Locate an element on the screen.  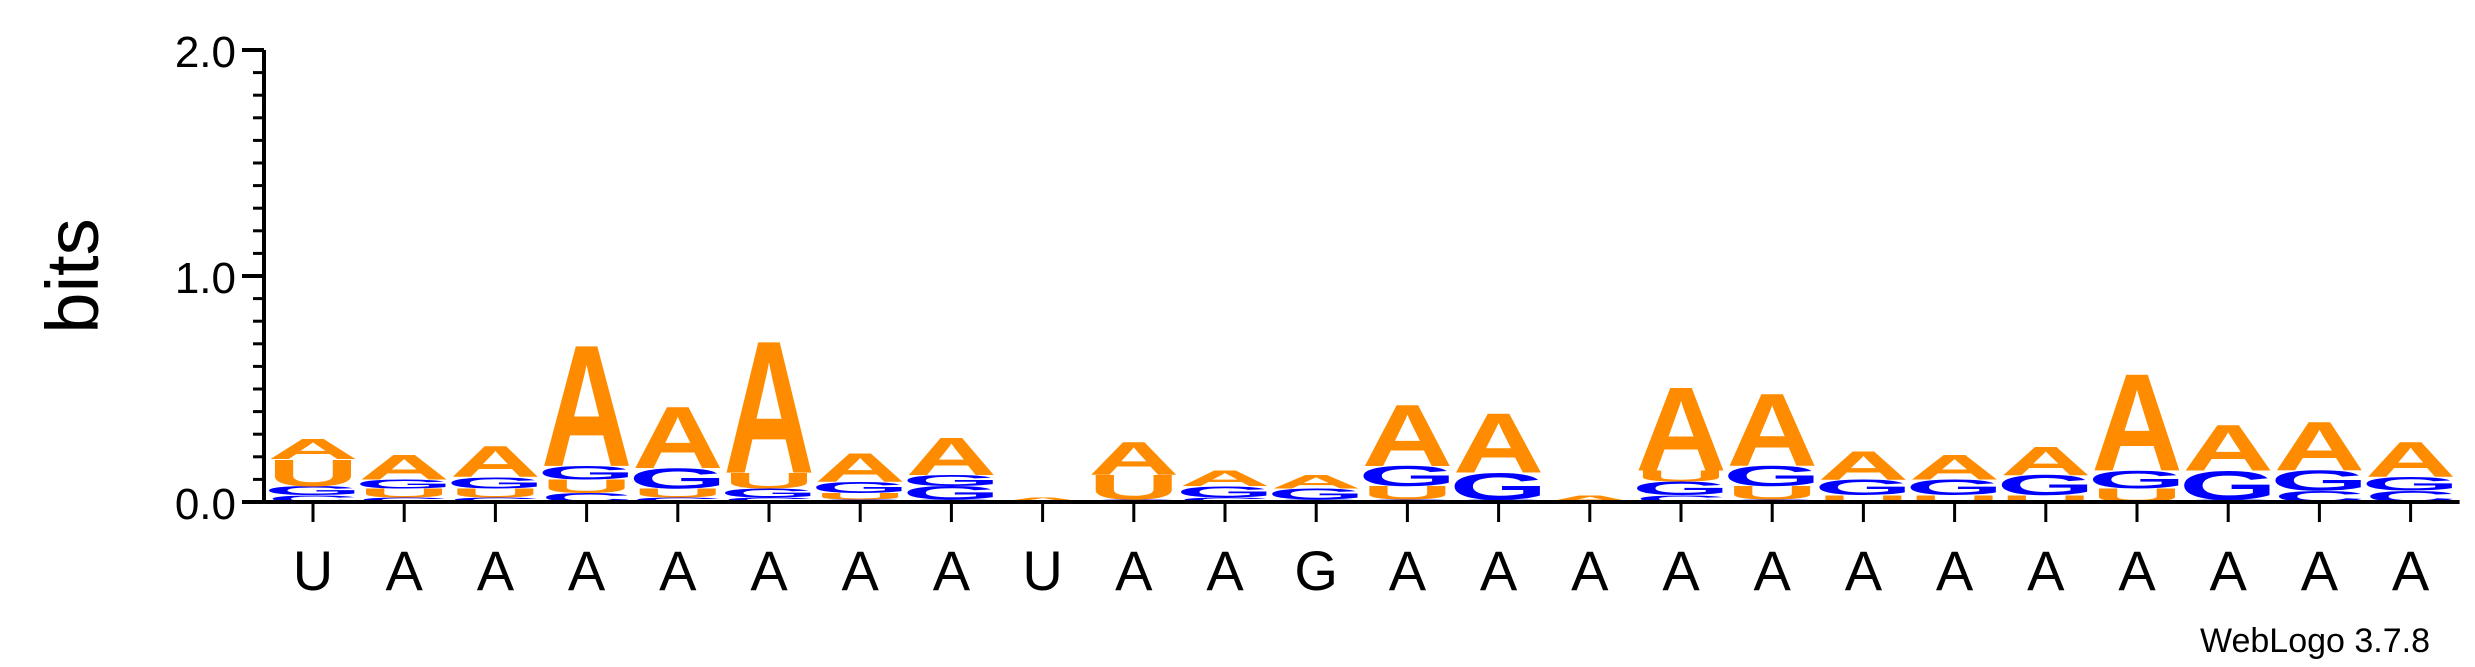
y-tick-label: 2.0 is located at coordinates (205, 52).